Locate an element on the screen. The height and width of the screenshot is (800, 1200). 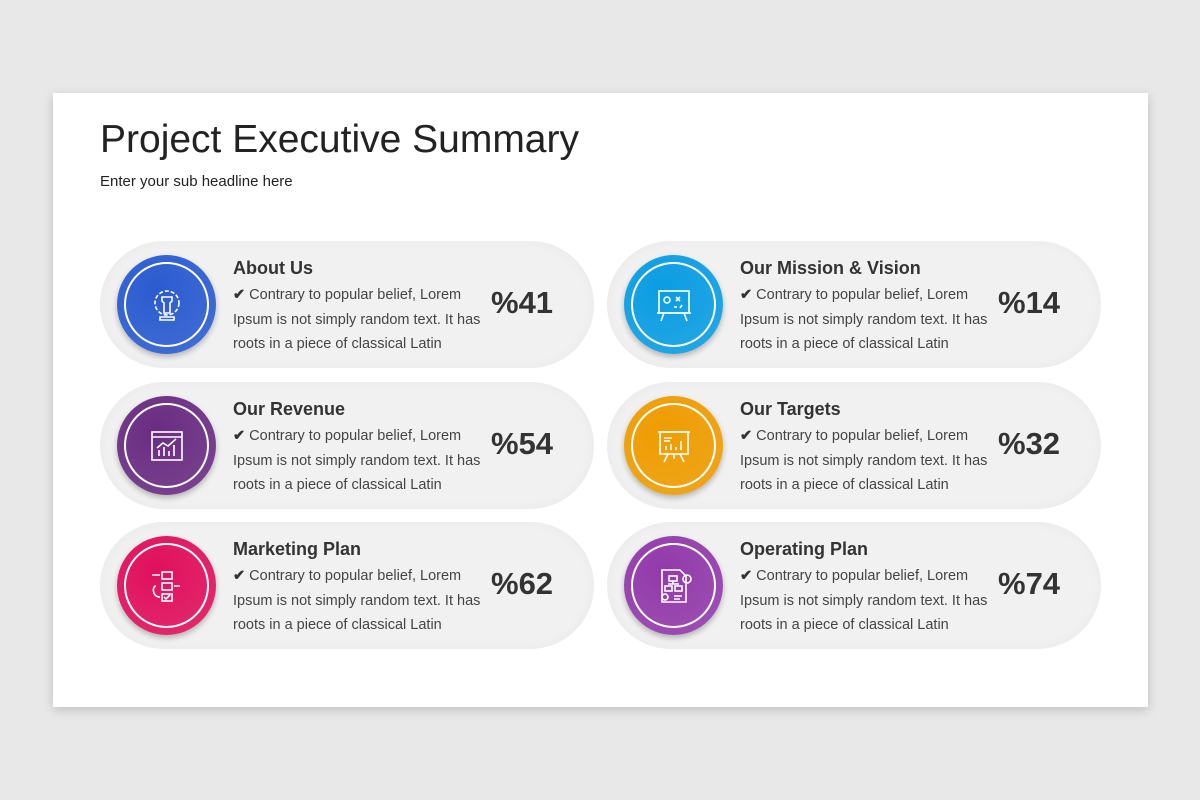
presentation-chart-icon is located at coordinates (673, 446).